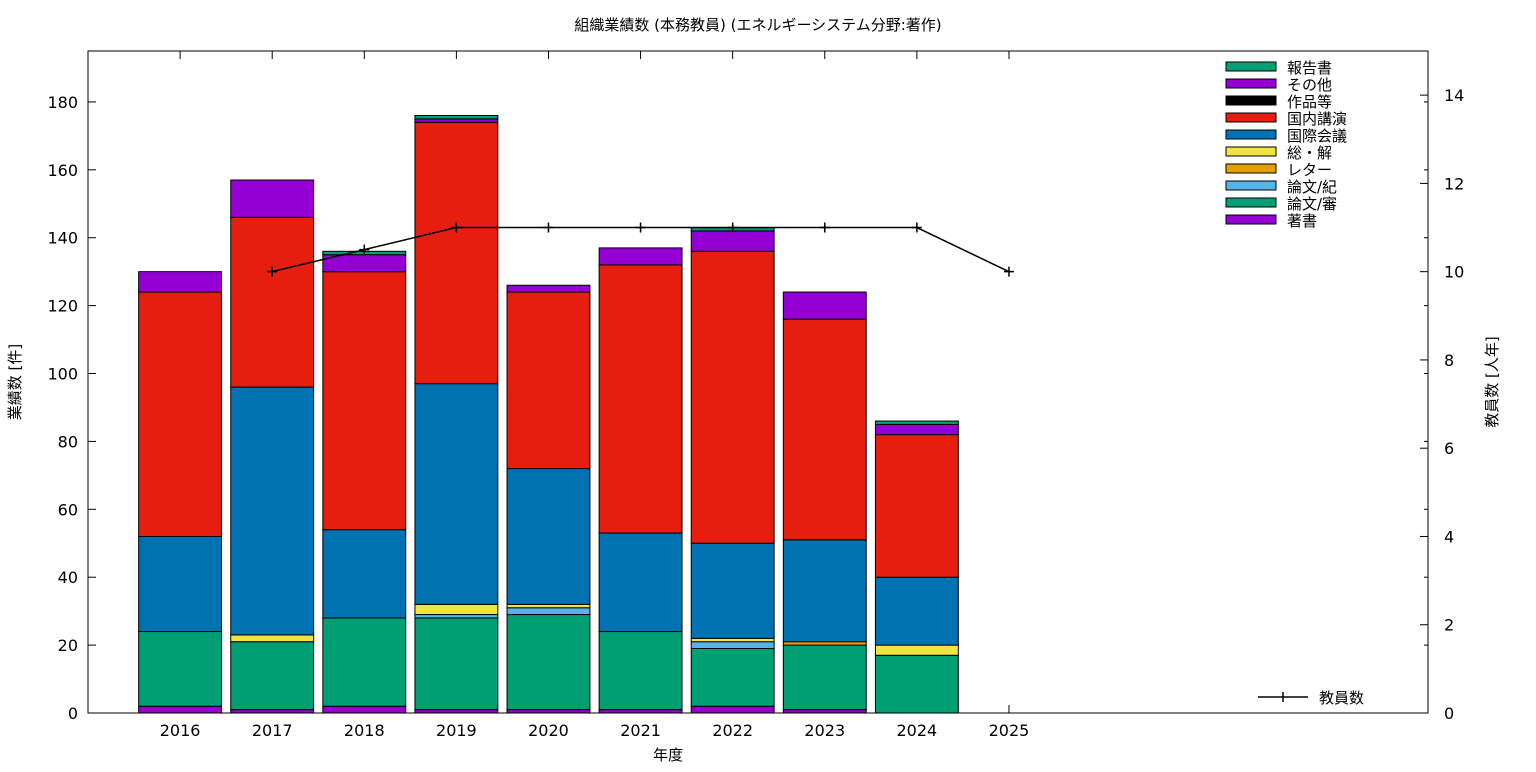  Describe the element at coordinates (68, 577) in the screenshot. I see `y-tick-label: 40` at that location.